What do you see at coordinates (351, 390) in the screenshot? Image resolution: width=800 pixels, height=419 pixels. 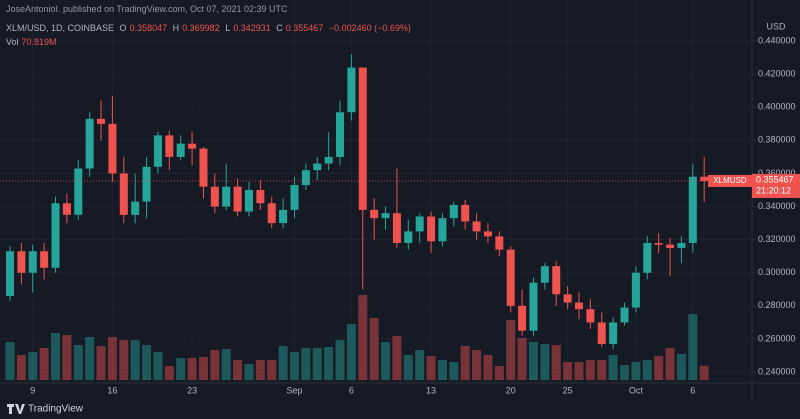 I see `x-tick-label: 6` at bounding box center [351, 390].